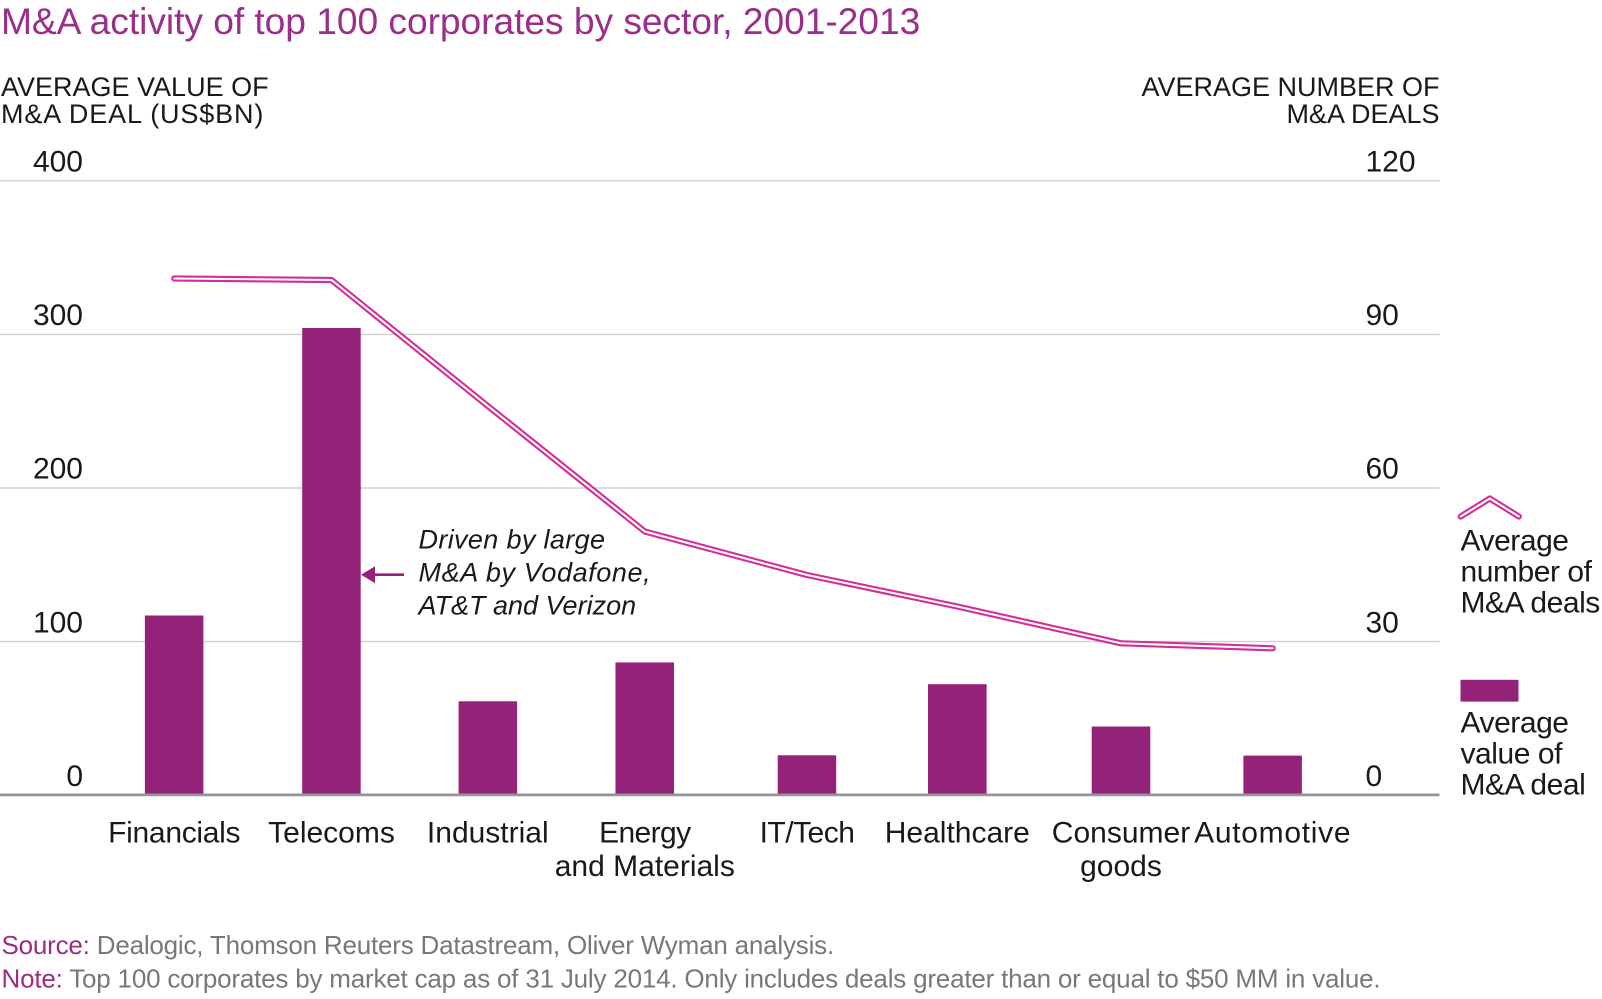 The width and height of the screenshot is (1602, 999). What do you see at coordinates (132, 114) in the screenshot?
I see `svg-text: M&A DEAL (US$BN)` at bounding box center [132, 114].